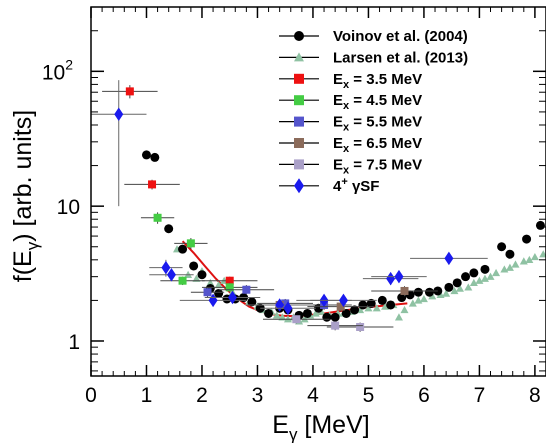  What do you see at coordinates (400, 57) in the screenshot?
I see `legend-label-larsen: Larsen et al. (2013)` at bounding box center [400, 57].